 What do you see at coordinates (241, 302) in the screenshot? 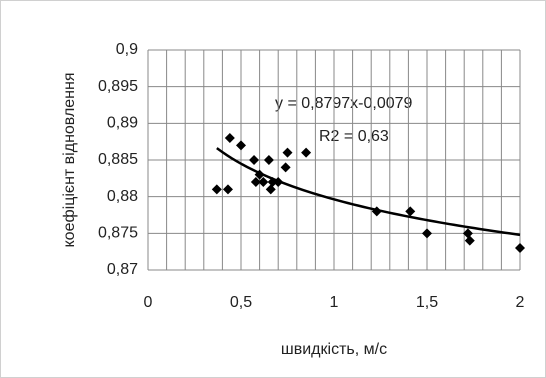
I see `x-tick-label: 0,5` at bounding box center [241, 302].